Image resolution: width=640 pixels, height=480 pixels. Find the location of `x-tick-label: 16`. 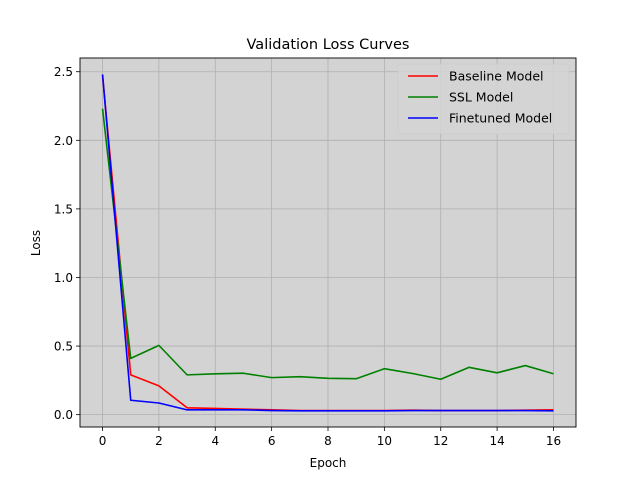

x-tick-label: 16 is located at coordinates (553, 441).